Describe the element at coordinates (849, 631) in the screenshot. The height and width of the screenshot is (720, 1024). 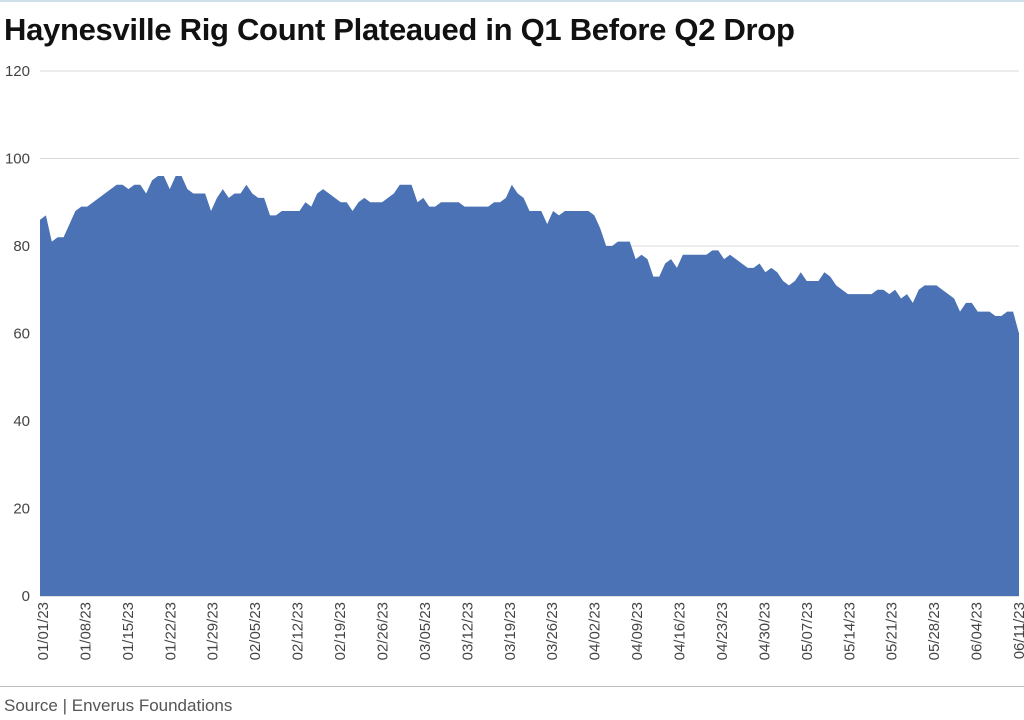
I see `x-tick-label: 05/14/23` at that location.